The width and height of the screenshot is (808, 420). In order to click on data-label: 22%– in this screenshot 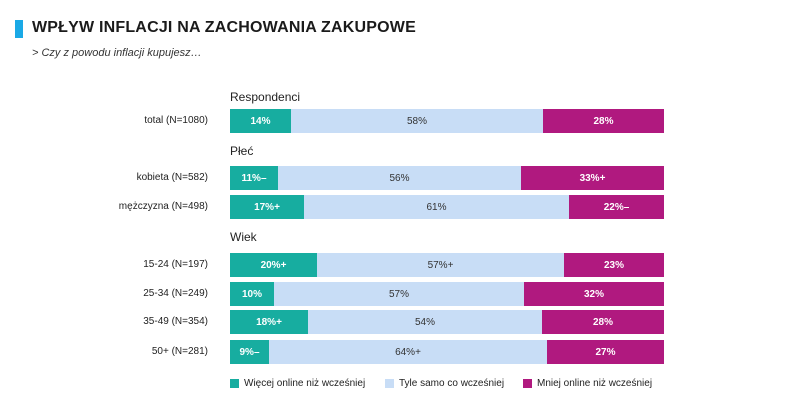, I will do `click(616, 207)`.